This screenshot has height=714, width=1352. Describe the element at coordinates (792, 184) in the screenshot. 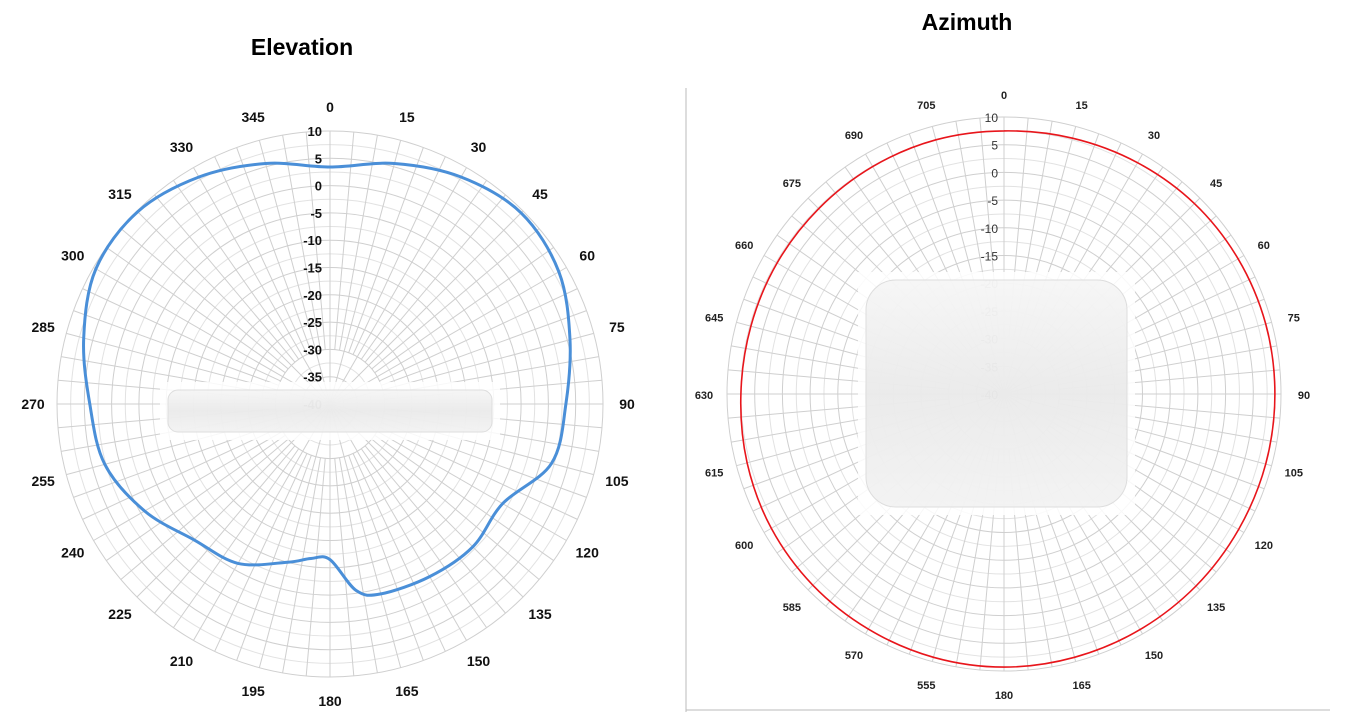

I see `angle-tick-label: 675` at that location.